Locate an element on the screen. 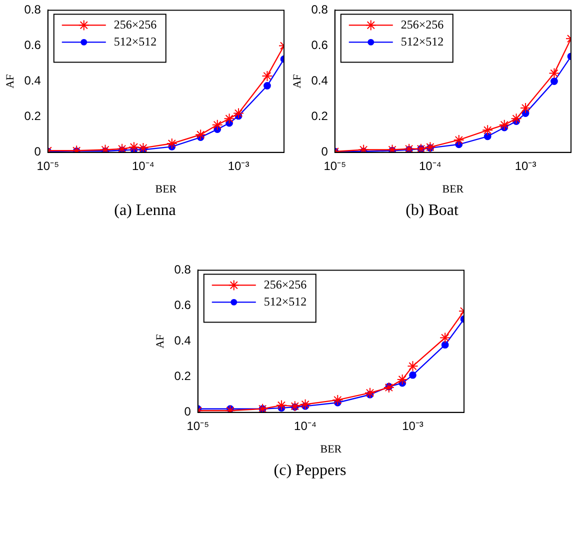 This screenshot has height=536, width=575. text: (b) Boat is located at coordinates (432, 211).